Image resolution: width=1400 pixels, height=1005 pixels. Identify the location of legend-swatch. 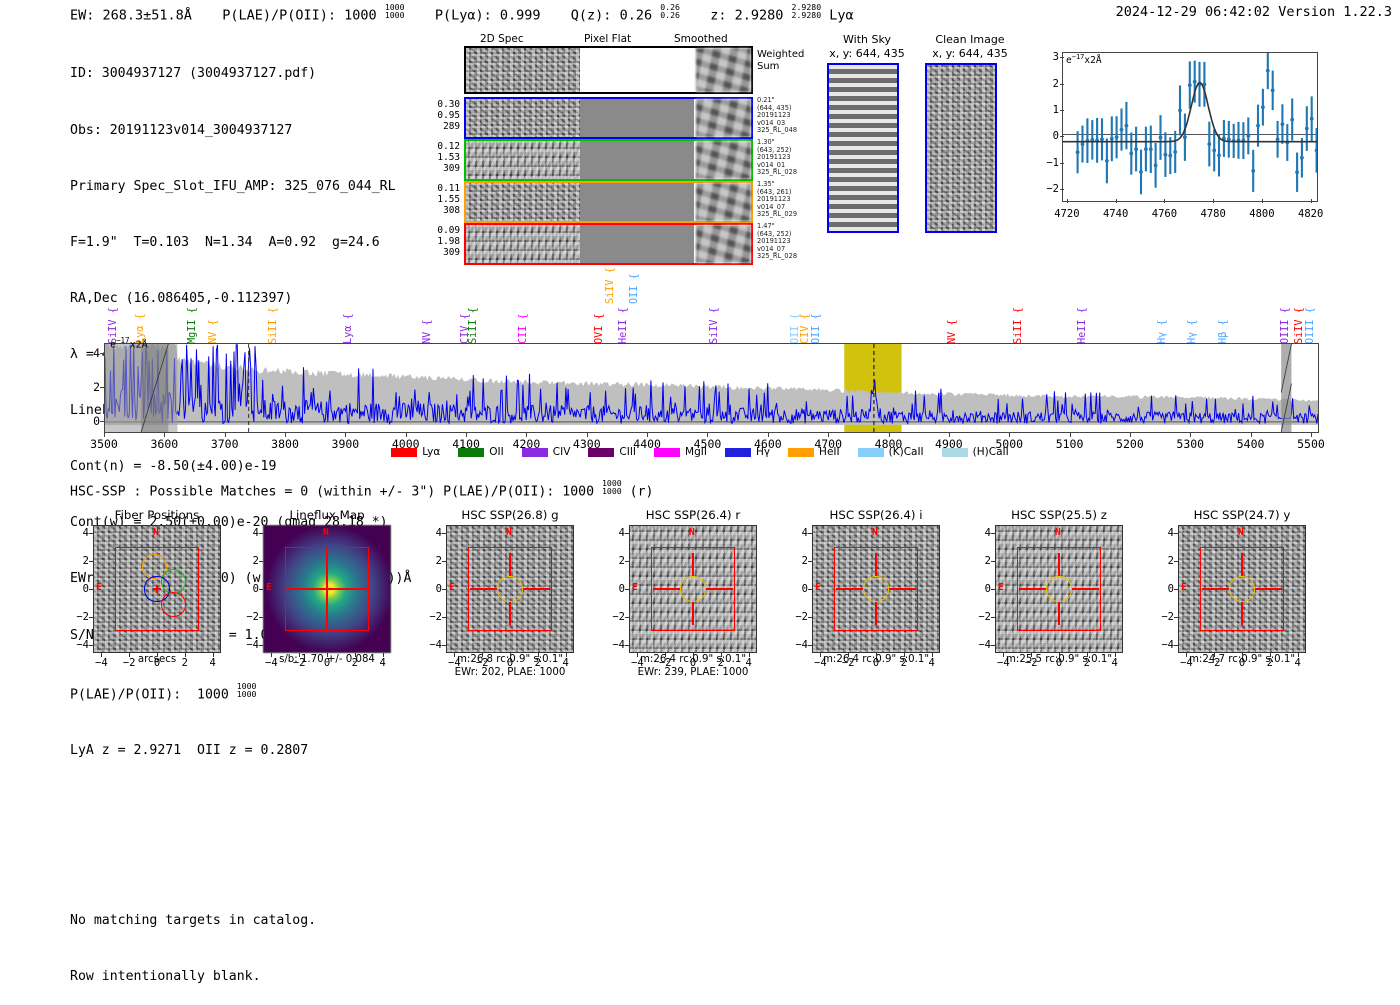
(954, 452).